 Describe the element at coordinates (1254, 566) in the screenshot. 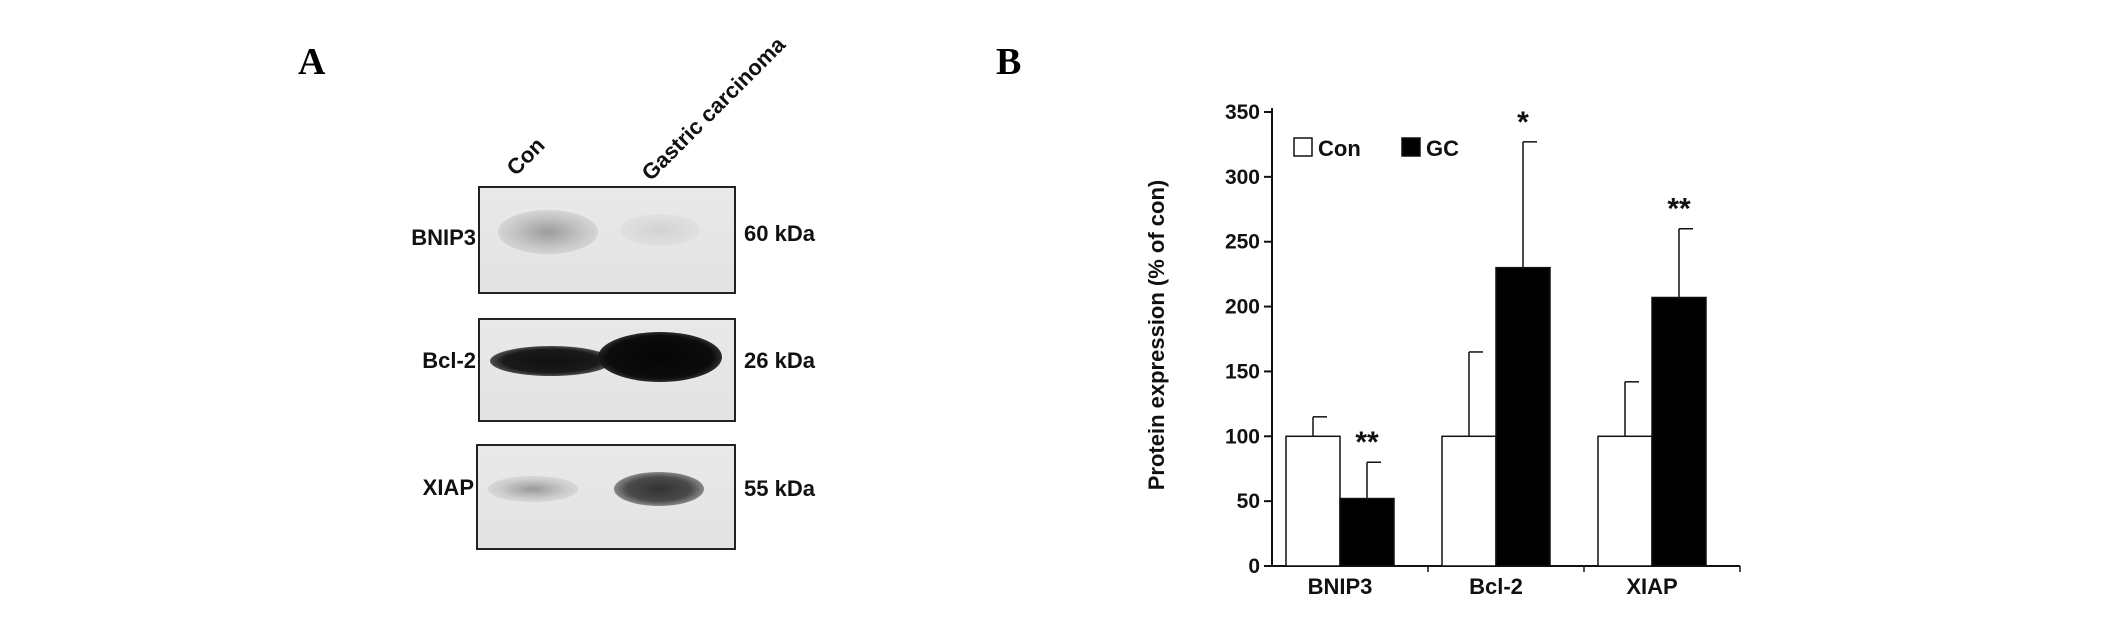

I see `y-tick-label: 0` at that location.